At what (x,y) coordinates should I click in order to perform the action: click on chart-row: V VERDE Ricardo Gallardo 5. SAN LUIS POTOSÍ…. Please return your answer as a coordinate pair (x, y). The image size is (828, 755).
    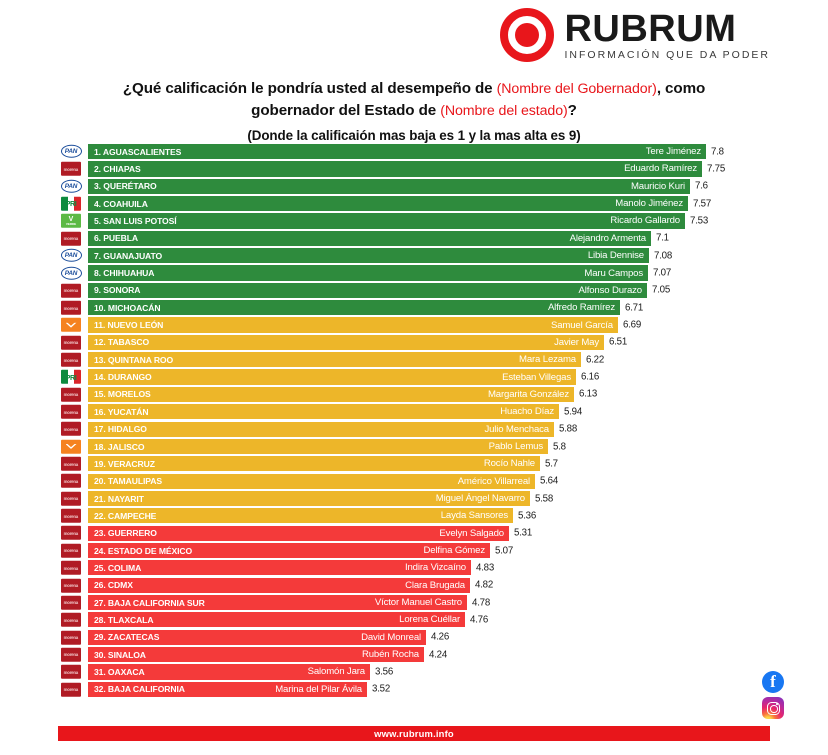
    Looking at the image, I should click on (414, 220).